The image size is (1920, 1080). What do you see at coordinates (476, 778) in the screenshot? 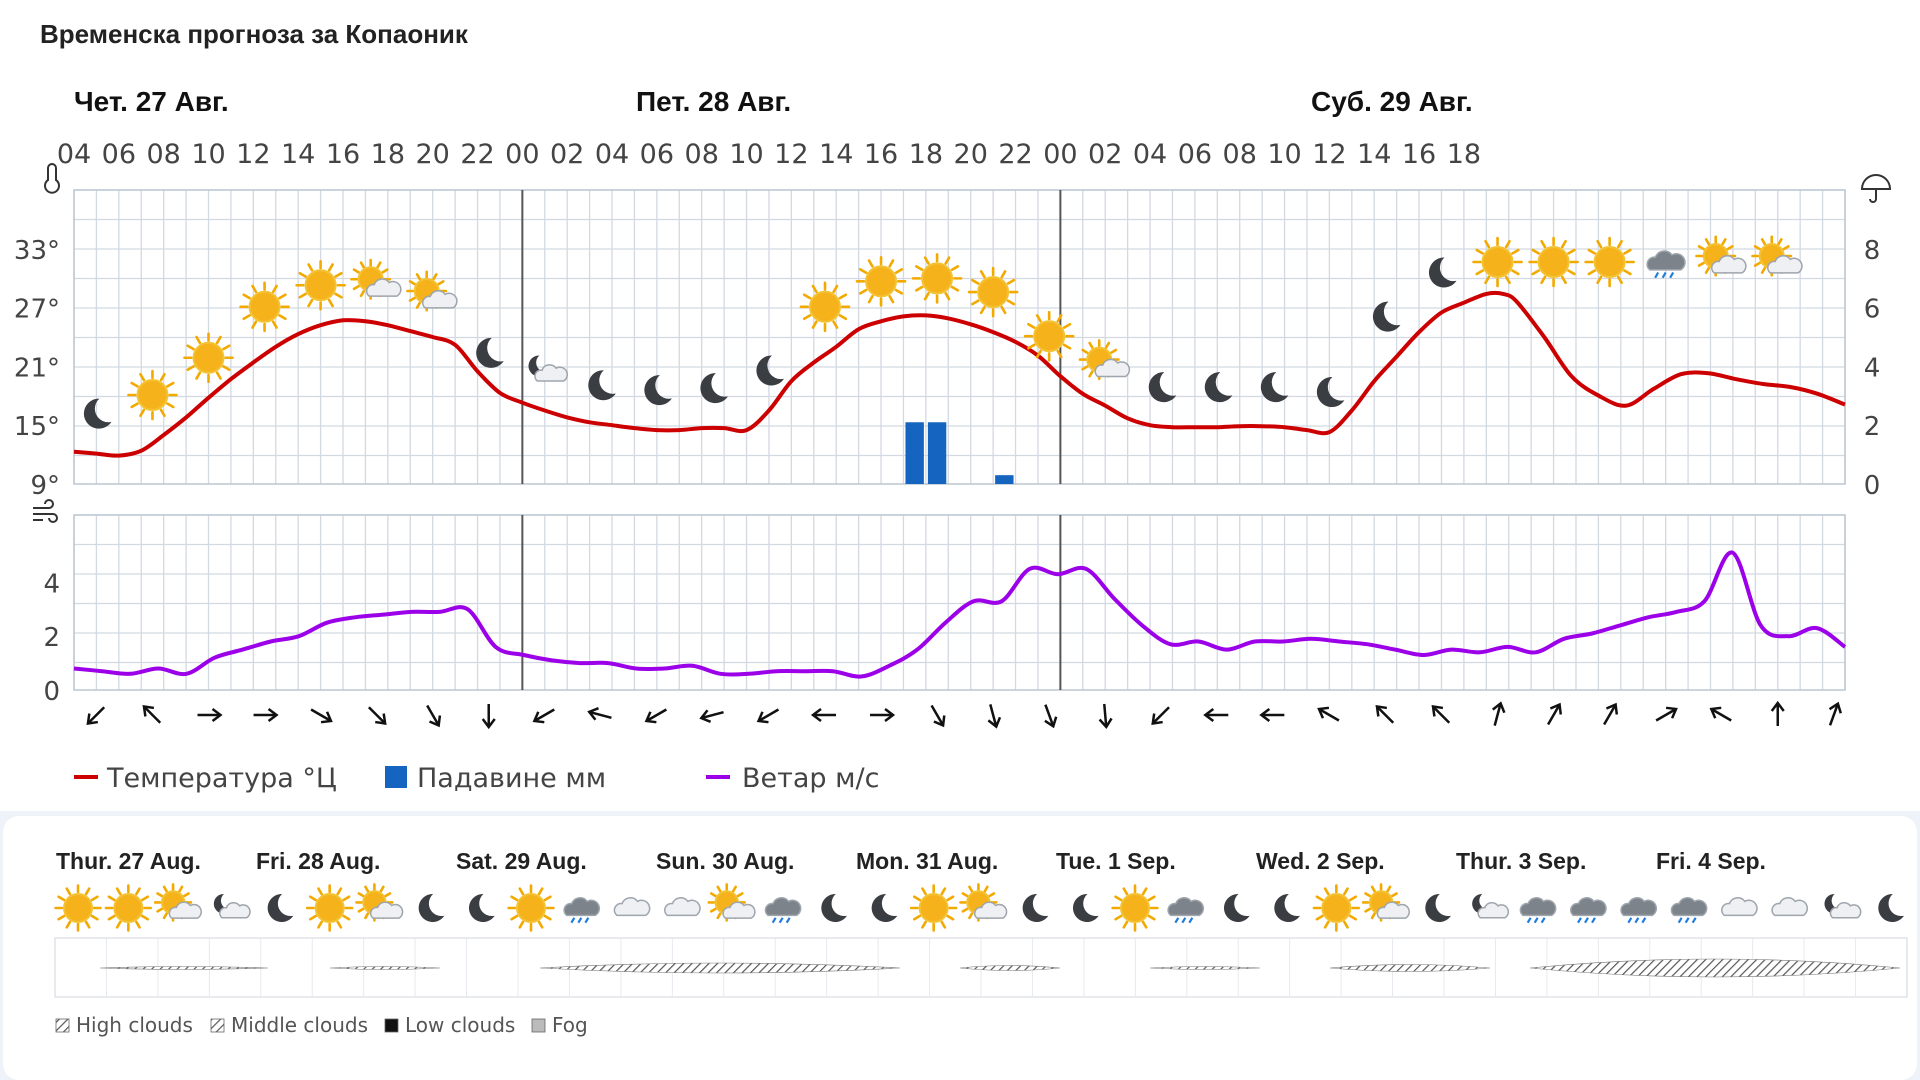
I see `legend: Температура °Ц Падавине мм Ветар м/с` at bounding box center [476, 778].